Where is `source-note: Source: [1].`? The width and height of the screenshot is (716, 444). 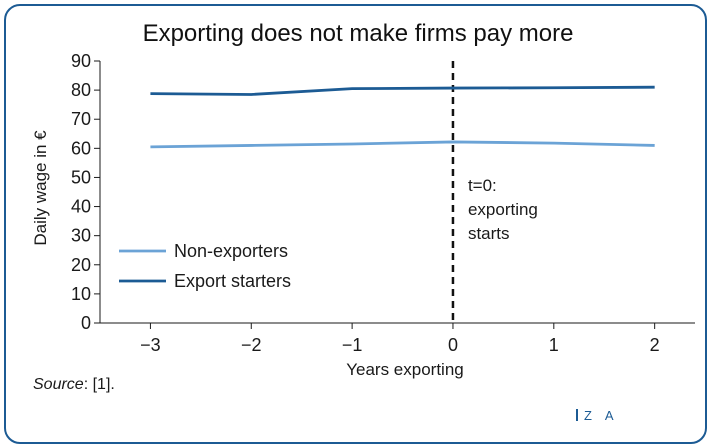
source-note: Source: [1]. is located at coordinates (74, 385).